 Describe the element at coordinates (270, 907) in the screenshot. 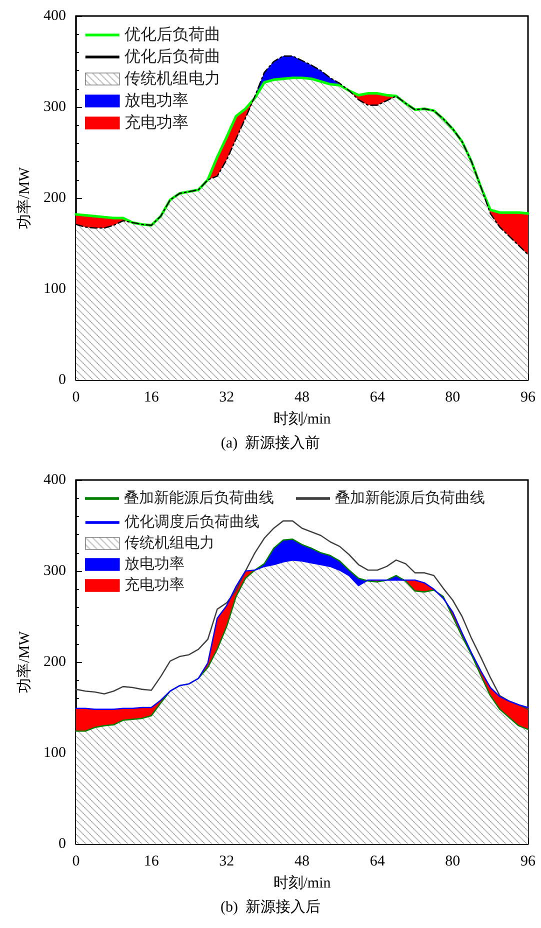

I see `text: (b) 新源接入后` at that location.